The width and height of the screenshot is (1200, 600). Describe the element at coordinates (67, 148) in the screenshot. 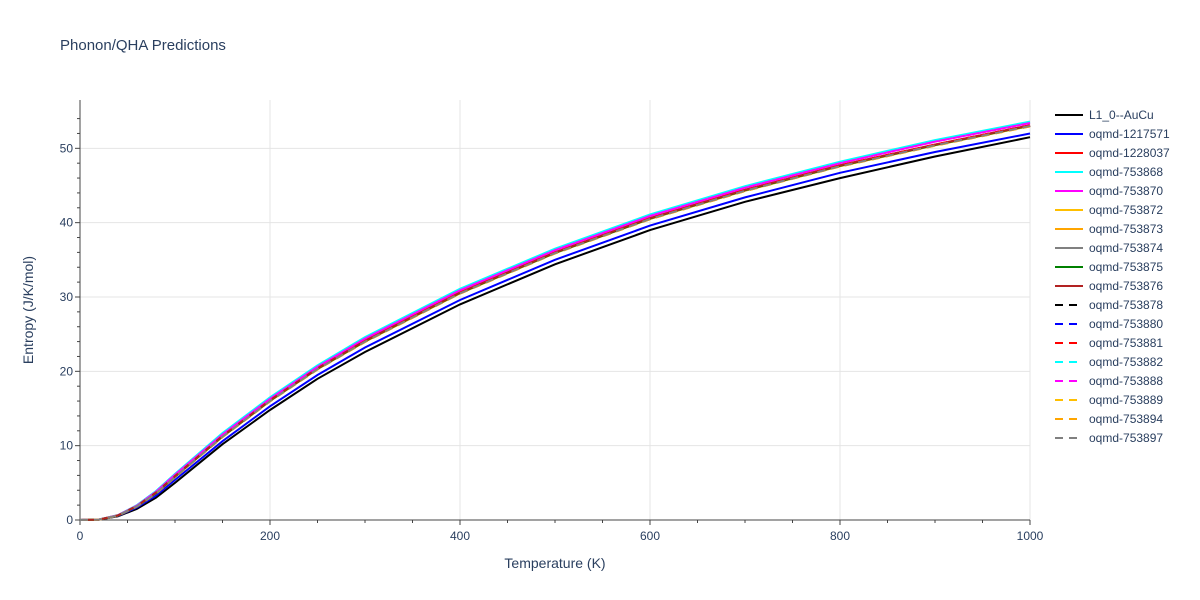

I see `y-tick-label: 50` at that location.